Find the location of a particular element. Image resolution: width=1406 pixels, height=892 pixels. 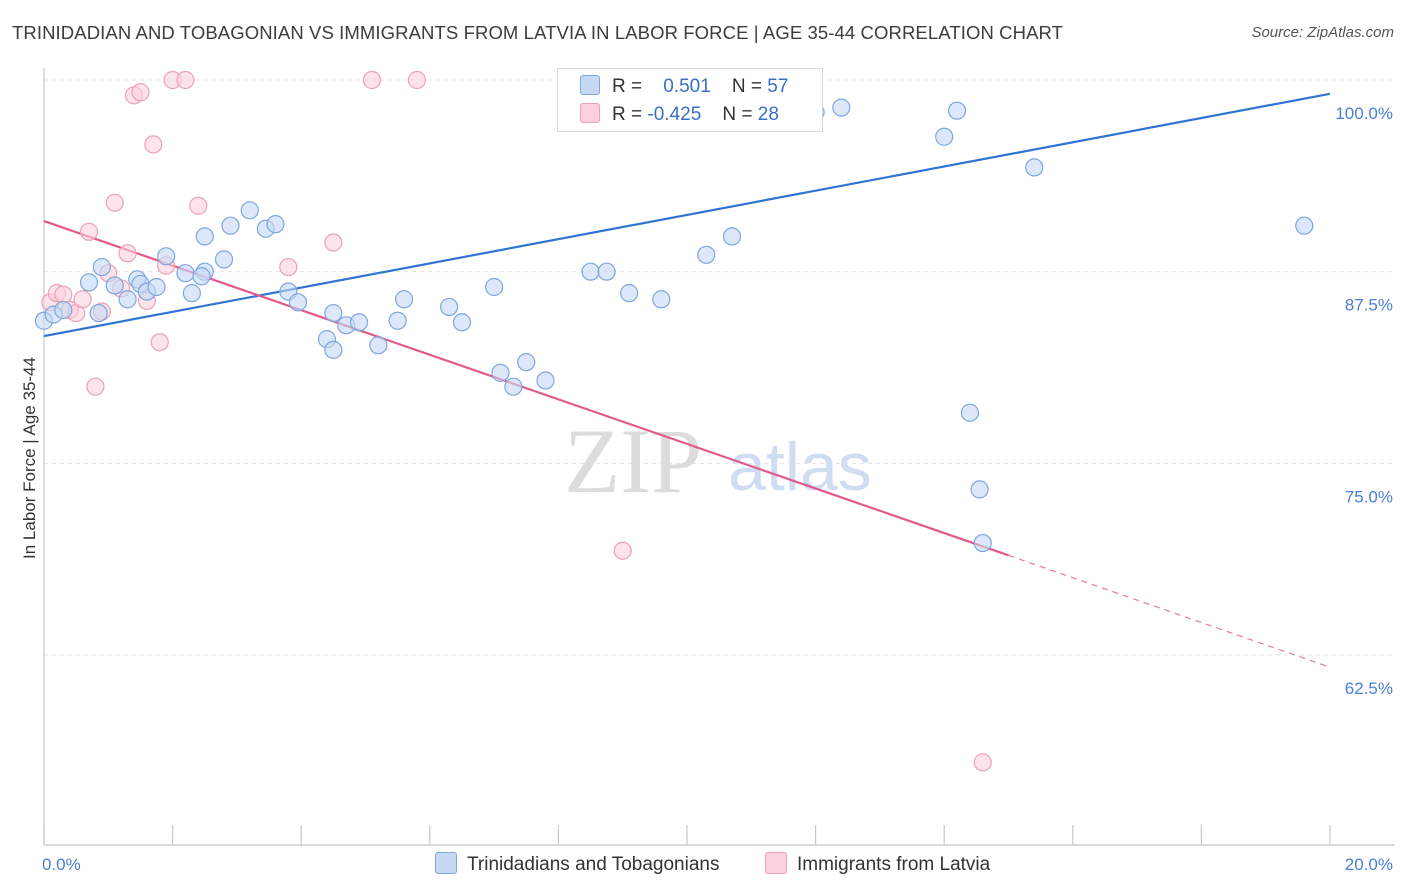

stats-box: R = 0.501 N = 57 R = -0.425 N = 28 is located at coordinates (690, 100).